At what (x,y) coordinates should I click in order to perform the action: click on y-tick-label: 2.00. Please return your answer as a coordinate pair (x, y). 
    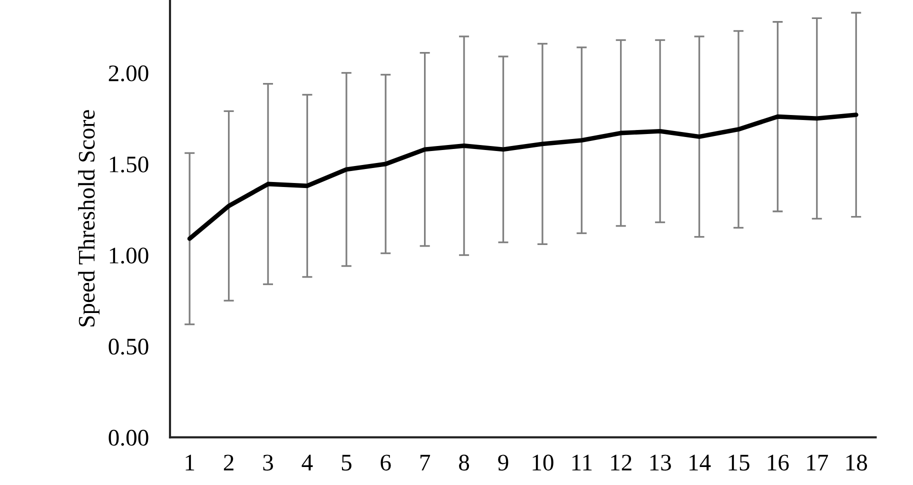
    Looking at the image, I should click on (128, 73).